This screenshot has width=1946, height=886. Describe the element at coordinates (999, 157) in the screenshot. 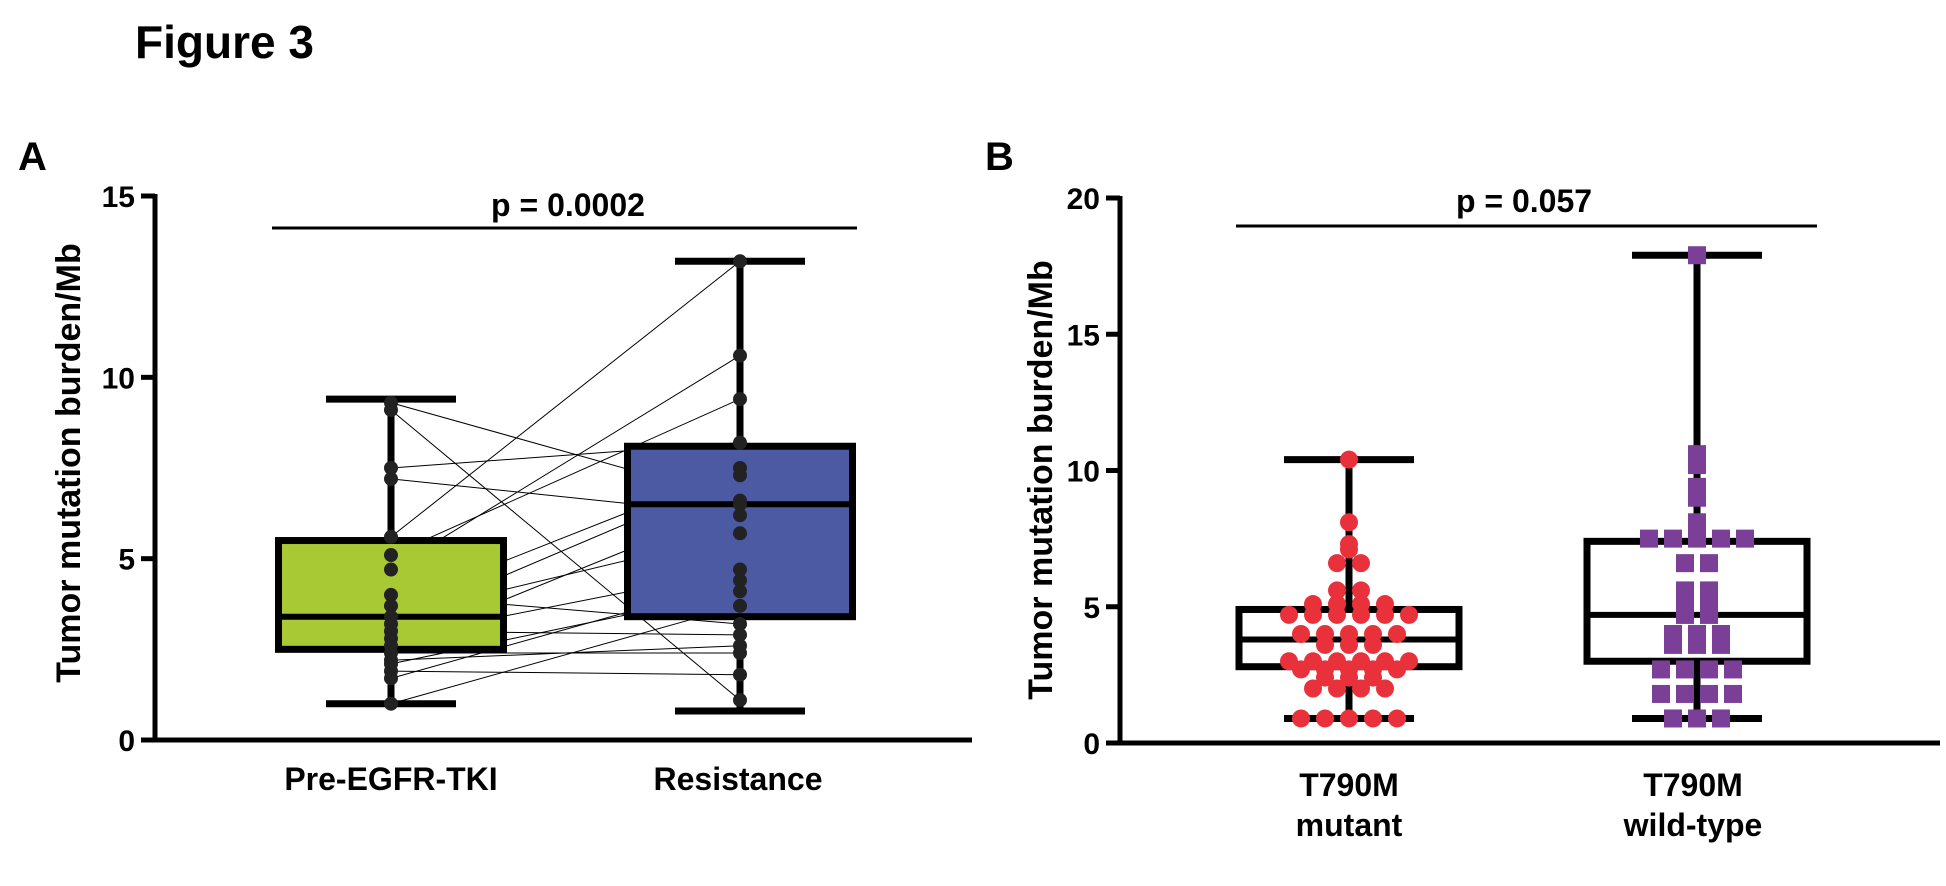

I see `panel-b-label: B` at that location.